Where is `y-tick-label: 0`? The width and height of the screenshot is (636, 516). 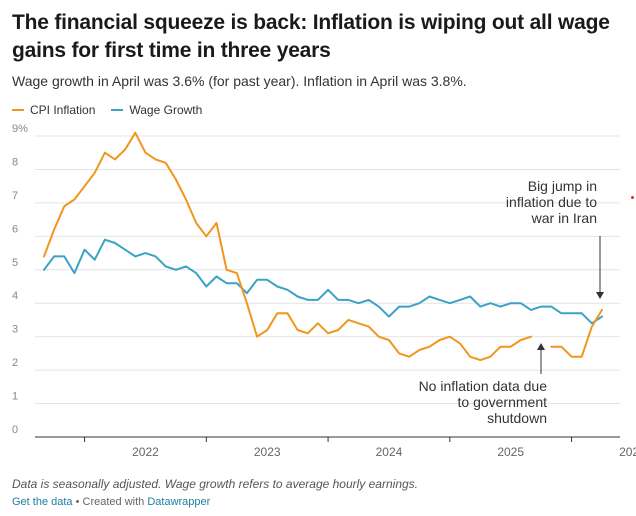
y-tick-label: 0 is located at coordinates (15, 430).